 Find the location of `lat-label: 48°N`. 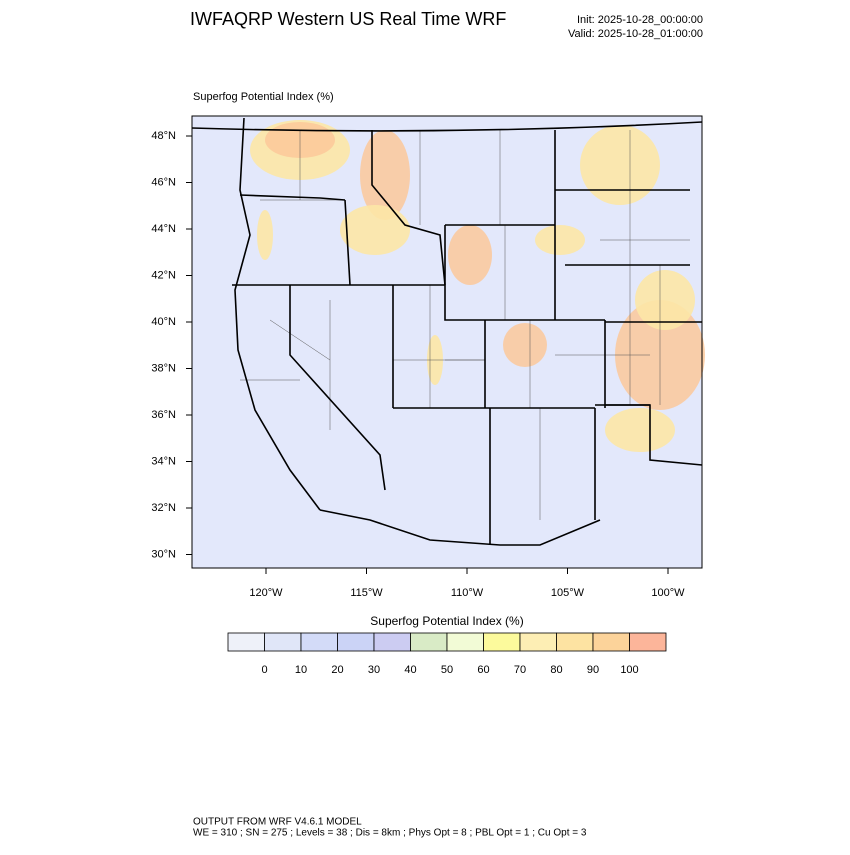

lat-label: 48°N is located at coordinates (163, 136).